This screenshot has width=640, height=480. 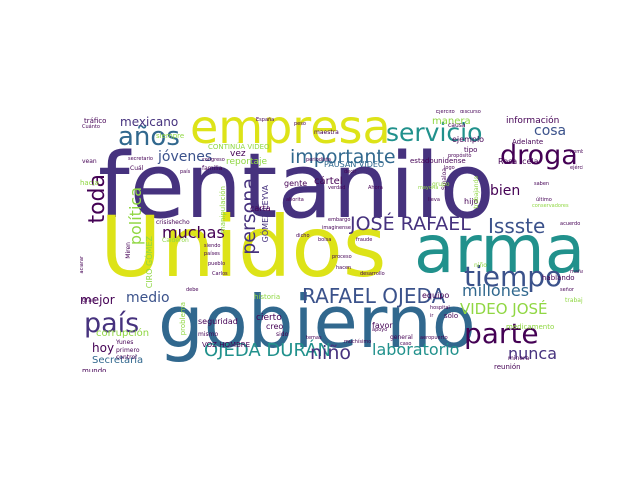 I want to click on word: España, so click(x=265, y=120).